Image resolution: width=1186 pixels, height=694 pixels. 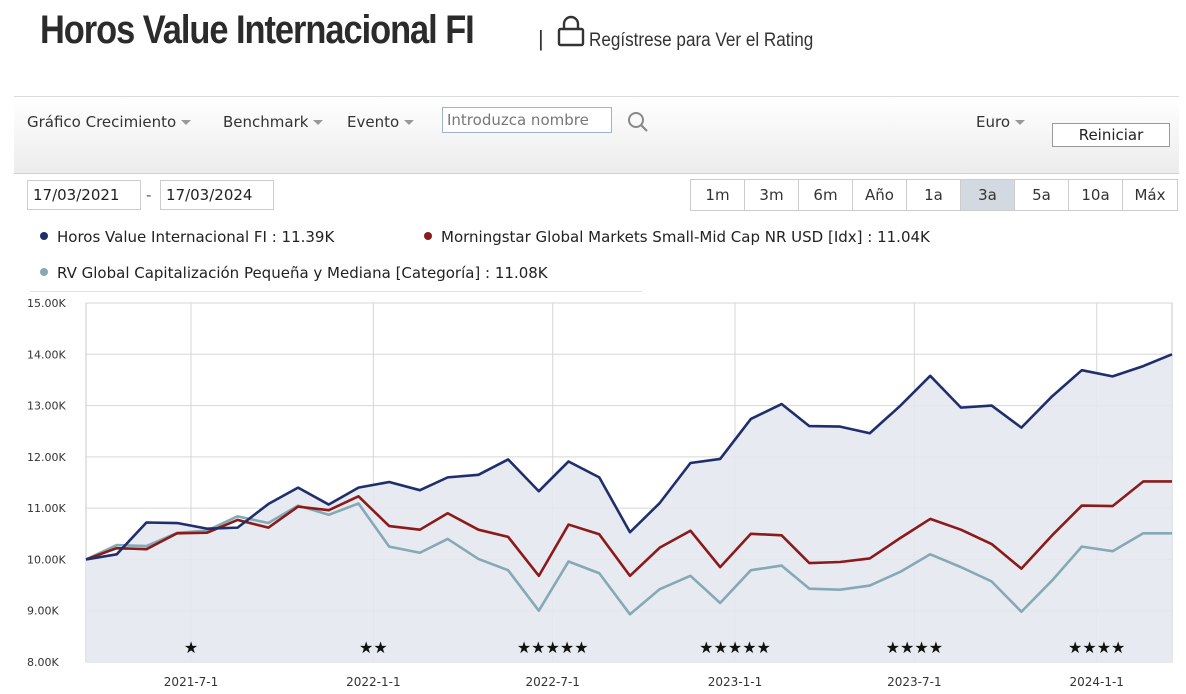 I want to click on period-6m: 6m, so click(x=826, y=195).